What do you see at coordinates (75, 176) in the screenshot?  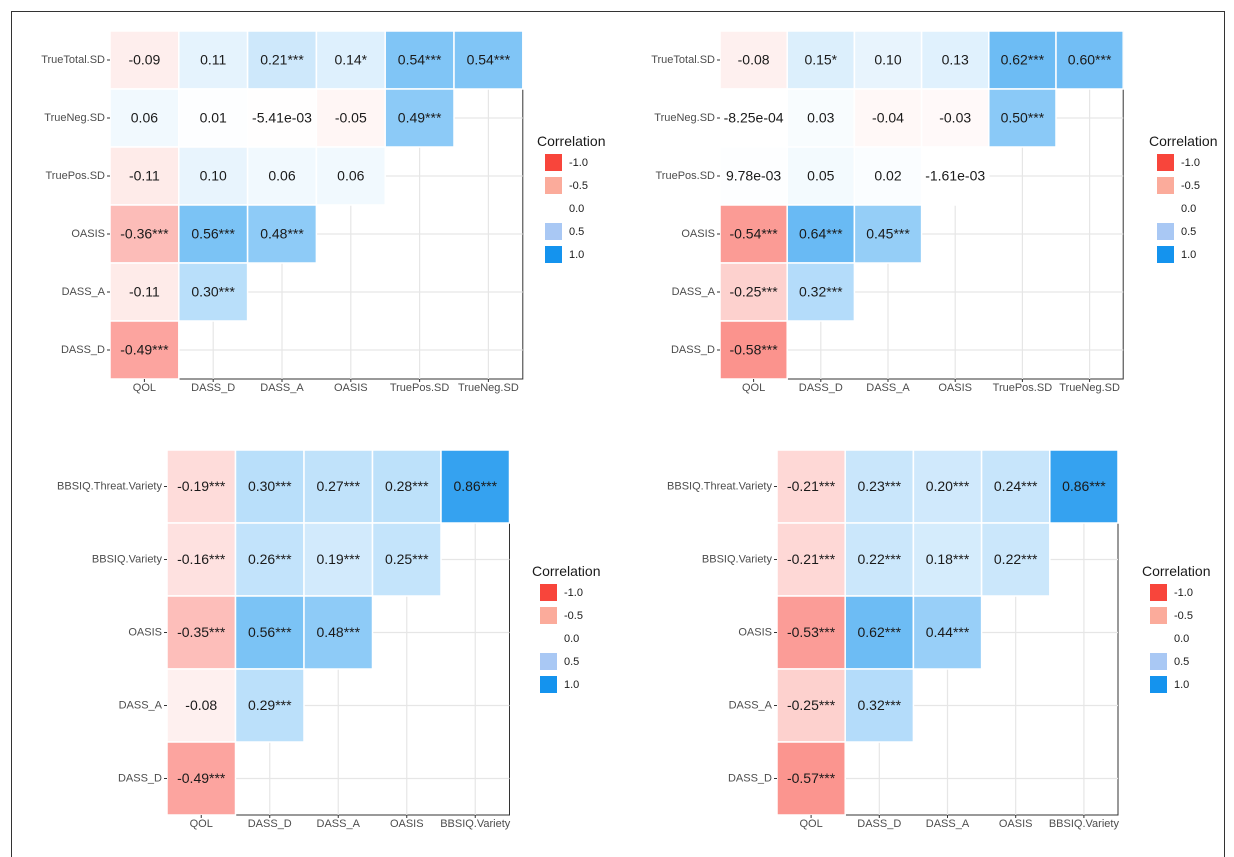 I see `y-tick-label: TruePos.SD` at bounding box center [75, 176].